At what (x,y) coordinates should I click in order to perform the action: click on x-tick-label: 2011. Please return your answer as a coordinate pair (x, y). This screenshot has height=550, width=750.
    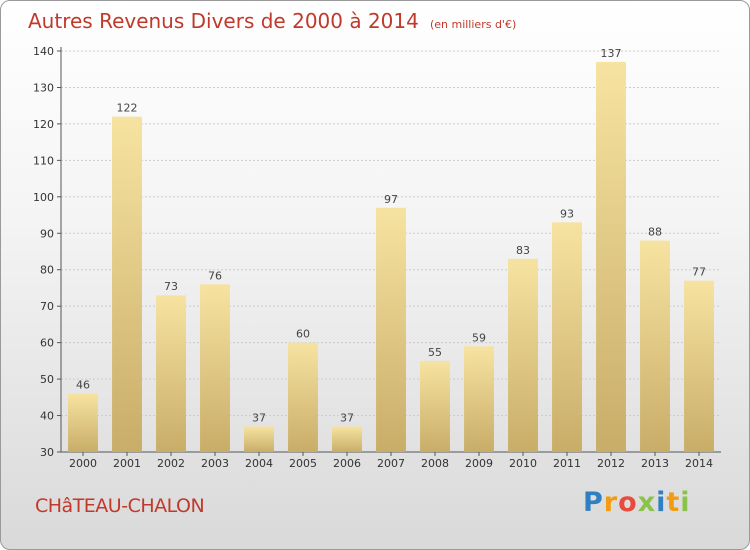
    Looking at the image, I should click on (567, 463).